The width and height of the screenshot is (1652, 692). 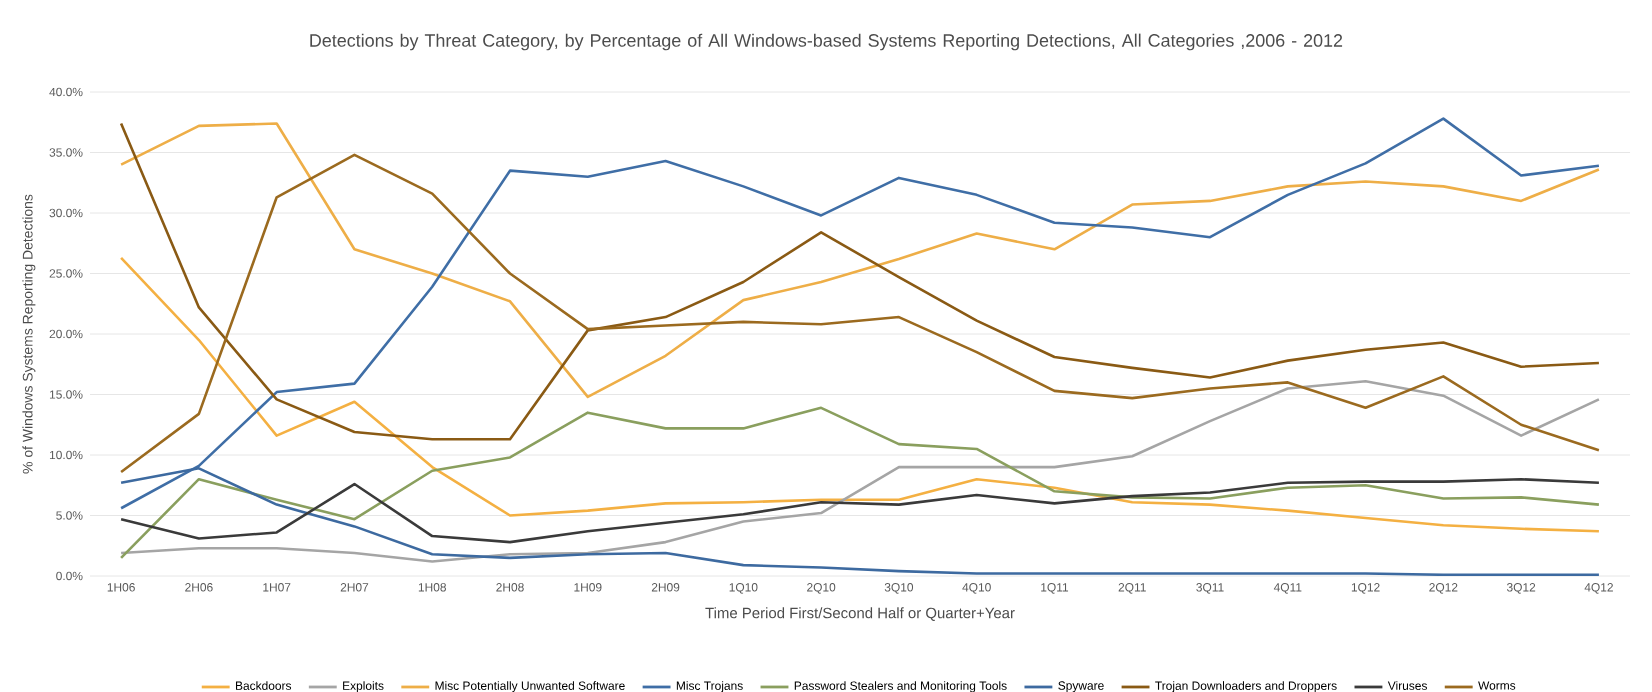 What do you see at coordinates (860, 510) in the screenshot?
I see `line-series` at bounding box center [860, 510].